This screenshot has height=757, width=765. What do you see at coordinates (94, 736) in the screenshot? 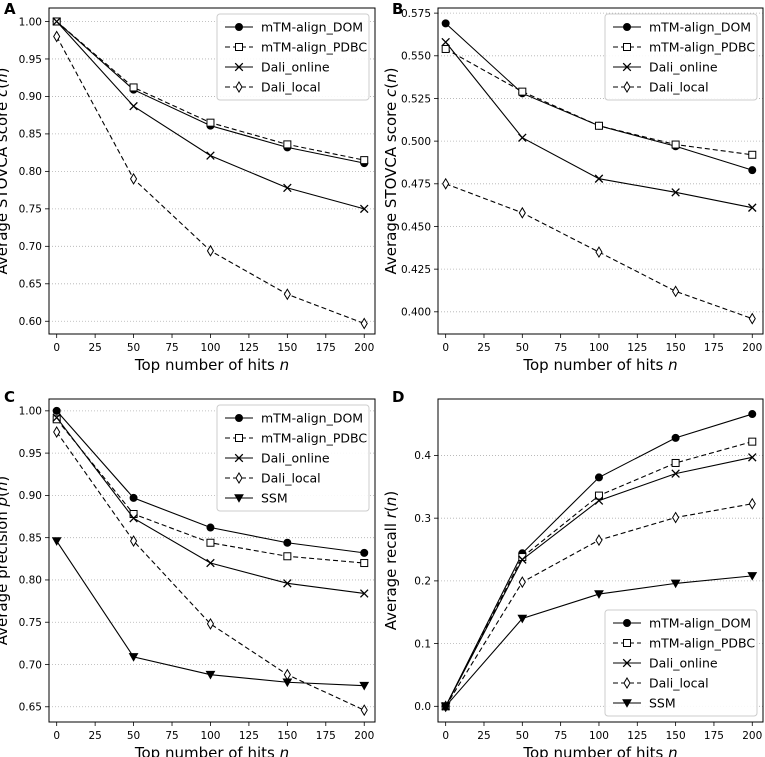
I see `x-tick-label: 25` at bounding box center [94, 736].